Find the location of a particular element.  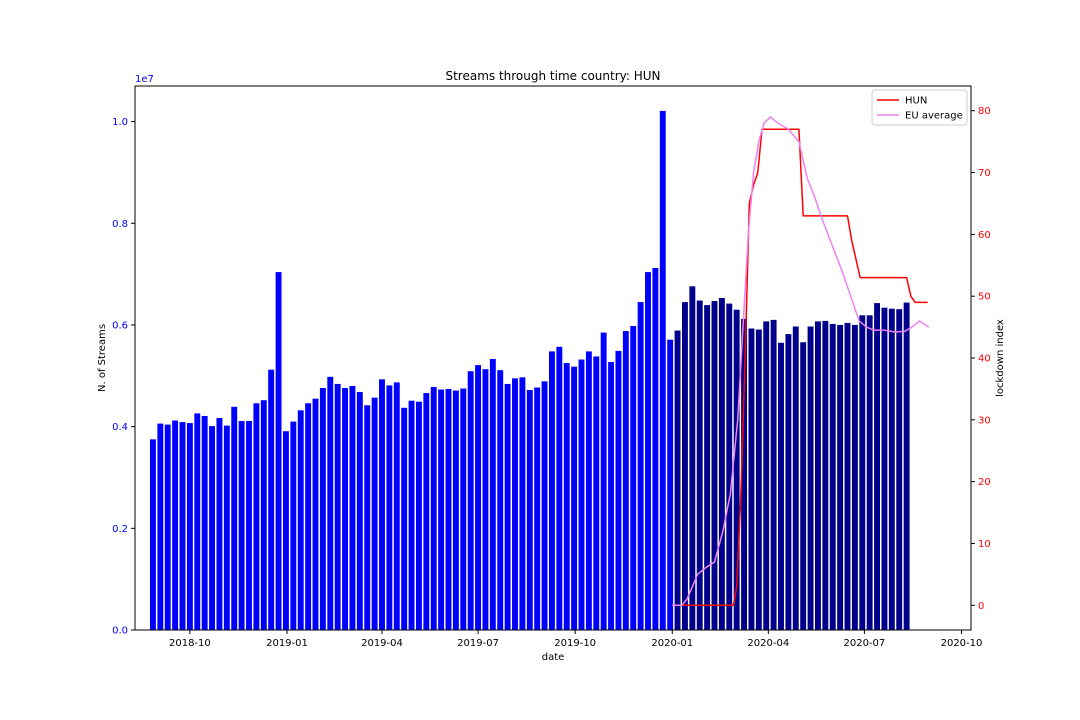

right-tick-label: 60 is located at coordinates (984, 235).